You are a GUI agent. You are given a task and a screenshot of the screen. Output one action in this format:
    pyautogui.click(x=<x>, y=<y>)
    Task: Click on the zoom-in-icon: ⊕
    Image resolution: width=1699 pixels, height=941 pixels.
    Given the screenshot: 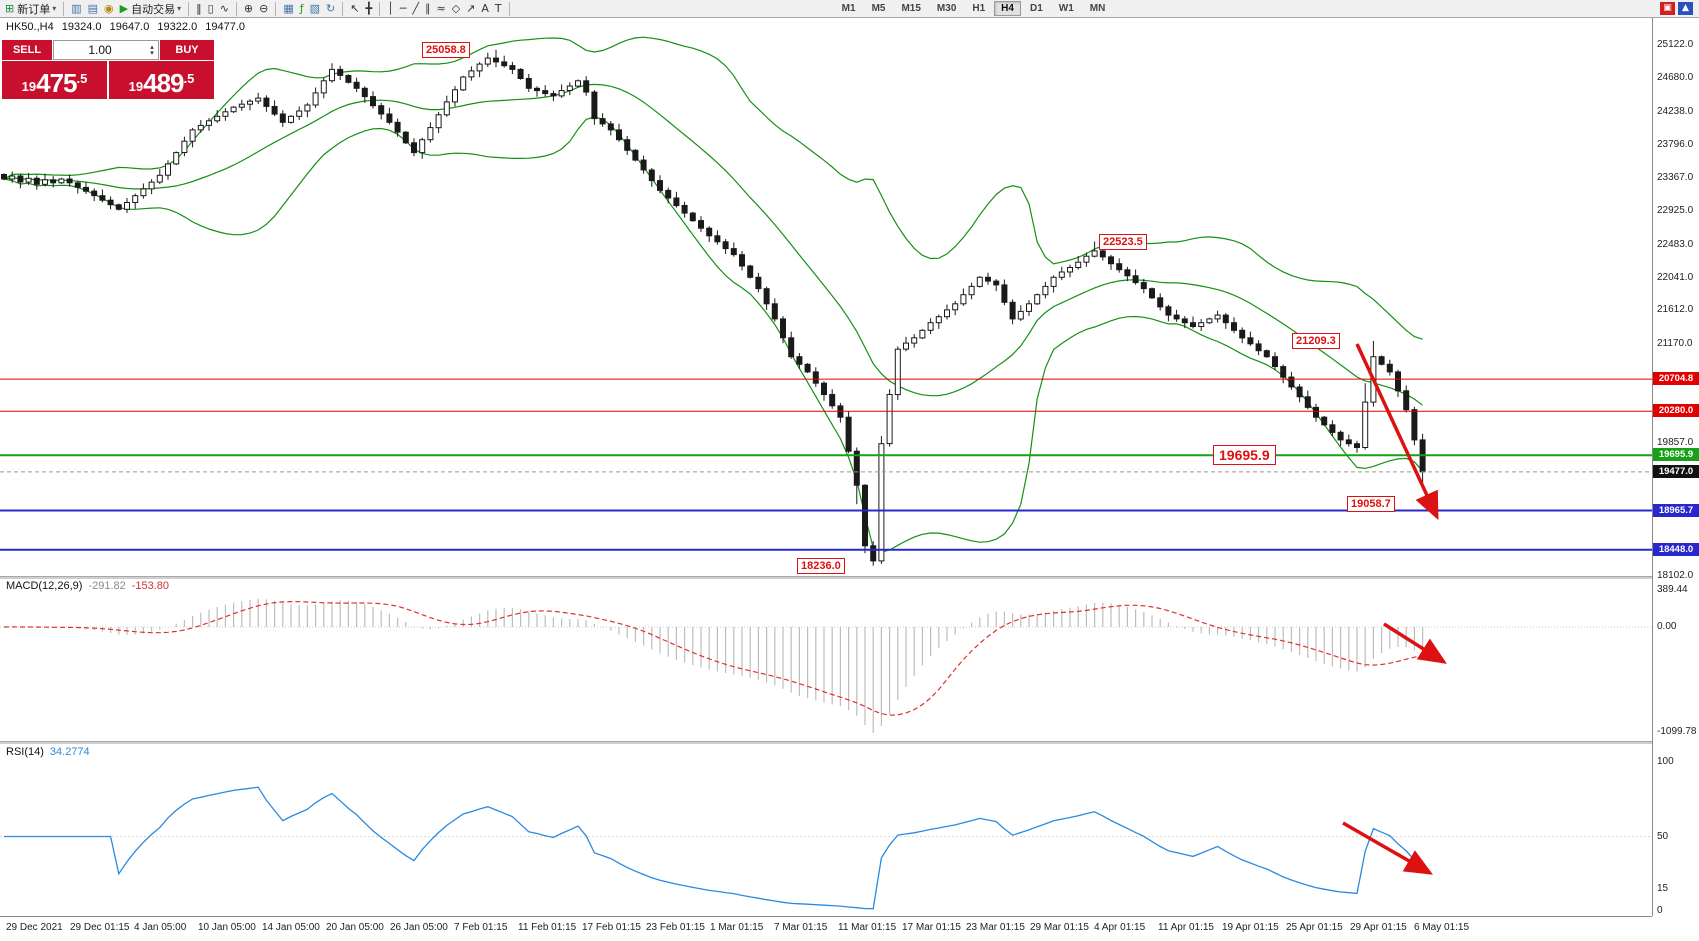 What is the action you would take?
    pyautogui.click(x=248, y=9)
    